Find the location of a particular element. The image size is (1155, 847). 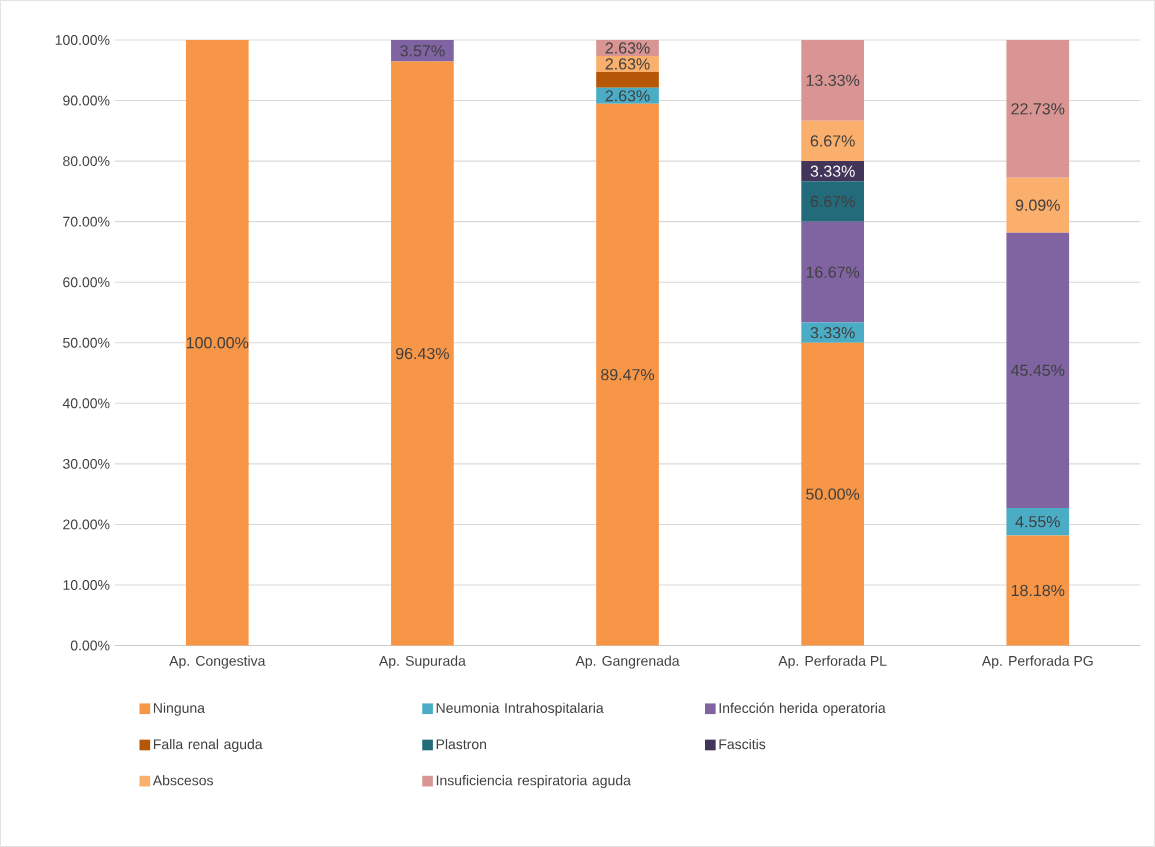

data-label: 89.47% is located at coordinates (628, 375).